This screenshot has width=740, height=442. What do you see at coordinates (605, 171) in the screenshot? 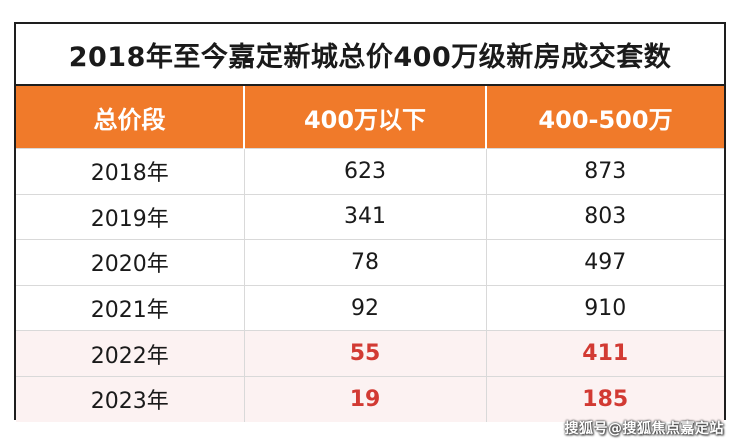
I see `cell-400-500: 873` at bounding box center [605, 171].